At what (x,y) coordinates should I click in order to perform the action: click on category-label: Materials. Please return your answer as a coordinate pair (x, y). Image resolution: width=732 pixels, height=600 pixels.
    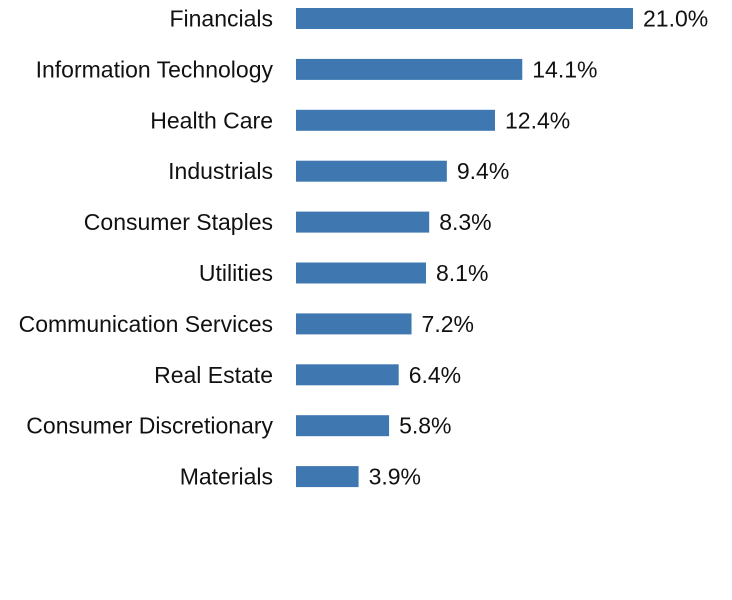
    Looking at the image, I should click on (226, 477).